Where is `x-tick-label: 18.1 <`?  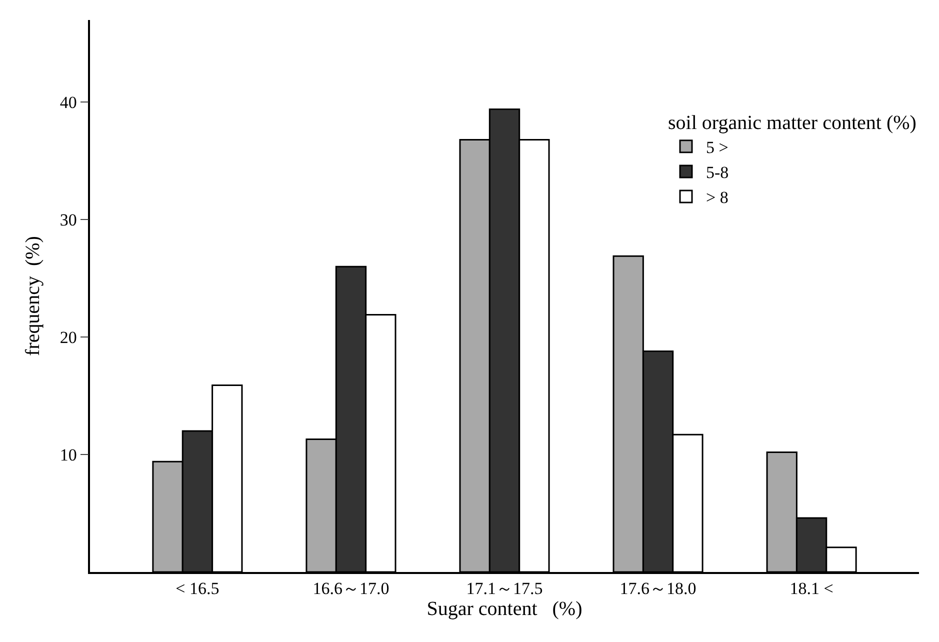
x-tick-label: 18.1 < is located at coordinates (812, 588).